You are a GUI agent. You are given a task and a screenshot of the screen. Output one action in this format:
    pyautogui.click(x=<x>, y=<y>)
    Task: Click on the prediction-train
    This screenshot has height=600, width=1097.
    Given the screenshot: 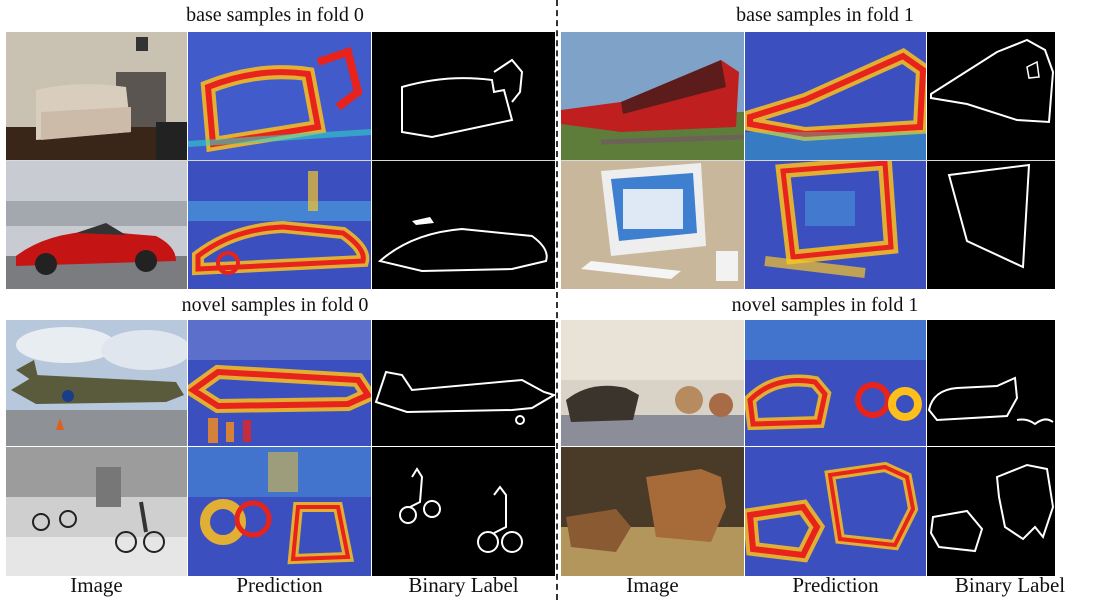 What is the action you would take?
    pyautogui.click(x=835, y=96)
    